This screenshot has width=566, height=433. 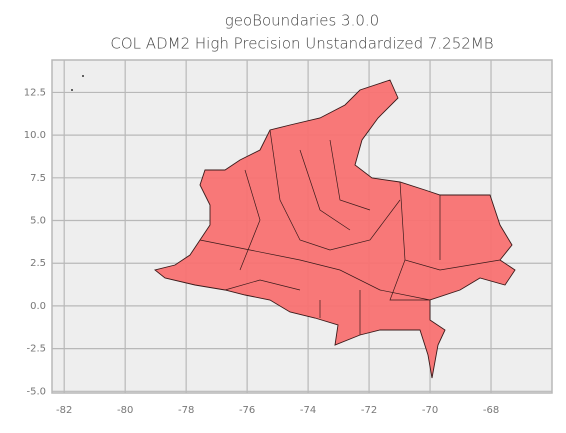 I want to click on x-tick-label: -78, so click(x=186, y=410).